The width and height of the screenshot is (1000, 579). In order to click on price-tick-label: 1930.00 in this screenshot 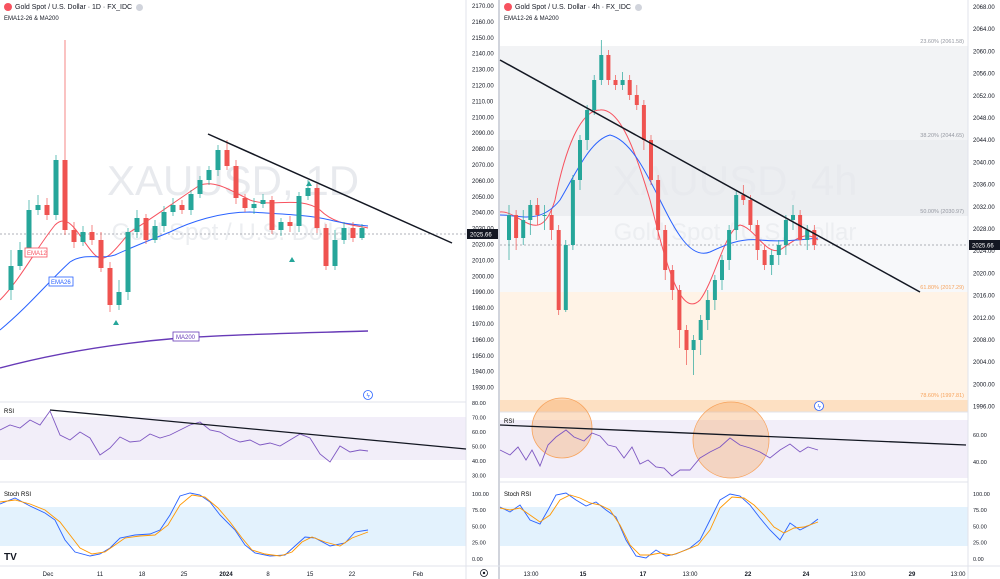, I will do `click(483, 389)`.